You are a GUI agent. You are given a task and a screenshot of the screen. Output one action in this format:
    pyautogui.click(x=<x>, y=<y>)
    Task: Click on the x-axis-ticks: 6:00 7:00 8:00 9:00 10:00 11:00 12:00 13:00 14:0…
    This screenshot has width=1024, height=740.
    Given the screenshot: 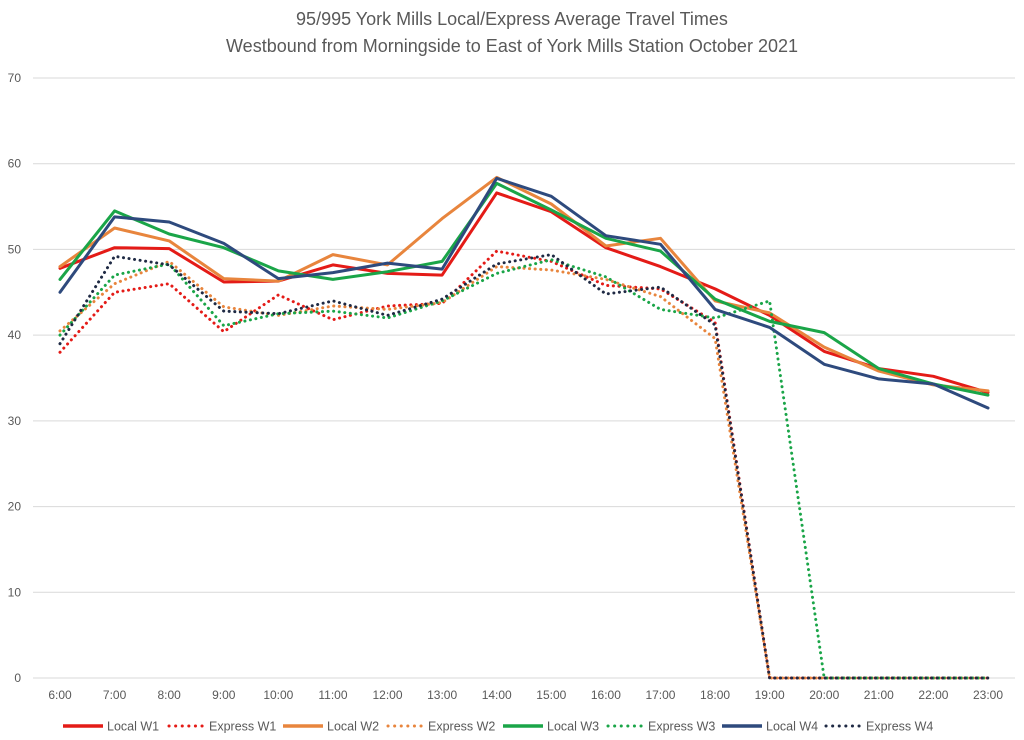 What is the action you would take?
    pyautogui.click(x=525, y=695)
    